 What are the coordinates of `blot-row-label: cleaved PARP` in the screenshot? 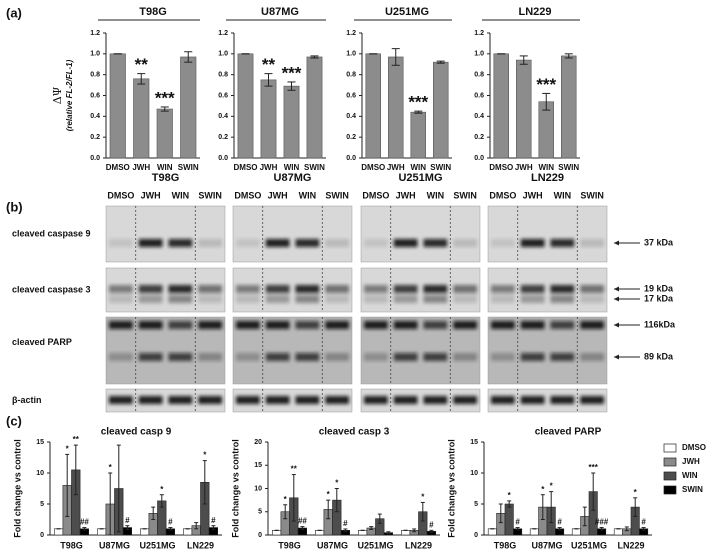 It's located at (42, 342).